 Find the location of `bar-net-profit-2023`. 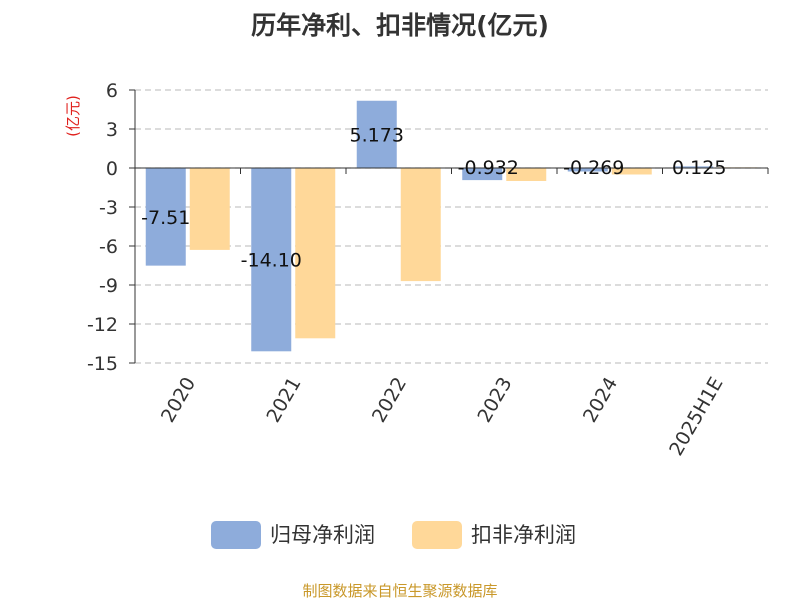

bar-net-profit-2023 is located at coordinates (482, 174).